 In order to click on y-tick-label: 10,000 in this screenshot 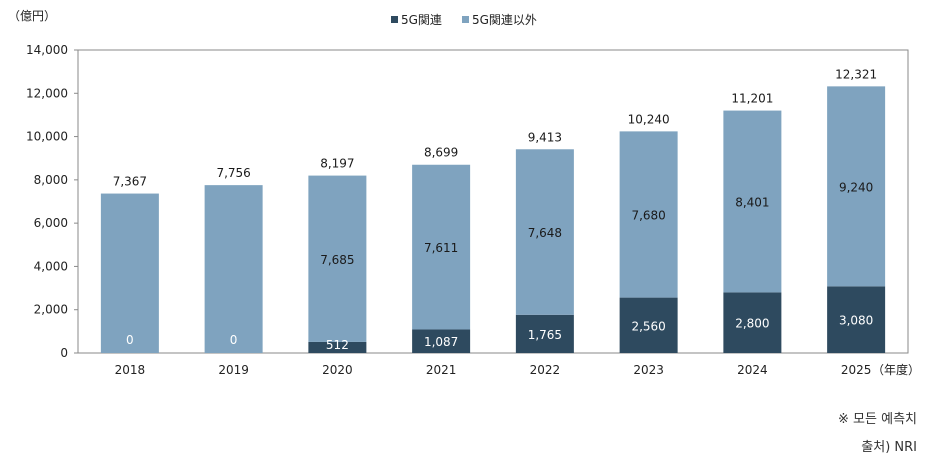, I will do `click(47, 137)`.